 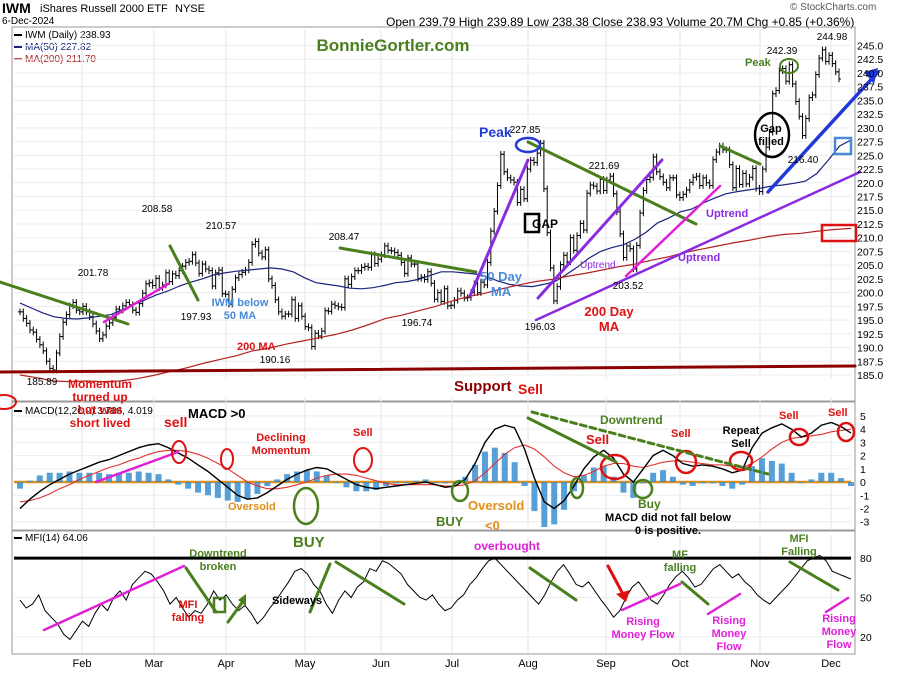 I want to click on peak-circle-july, so click(x=528, y=145).